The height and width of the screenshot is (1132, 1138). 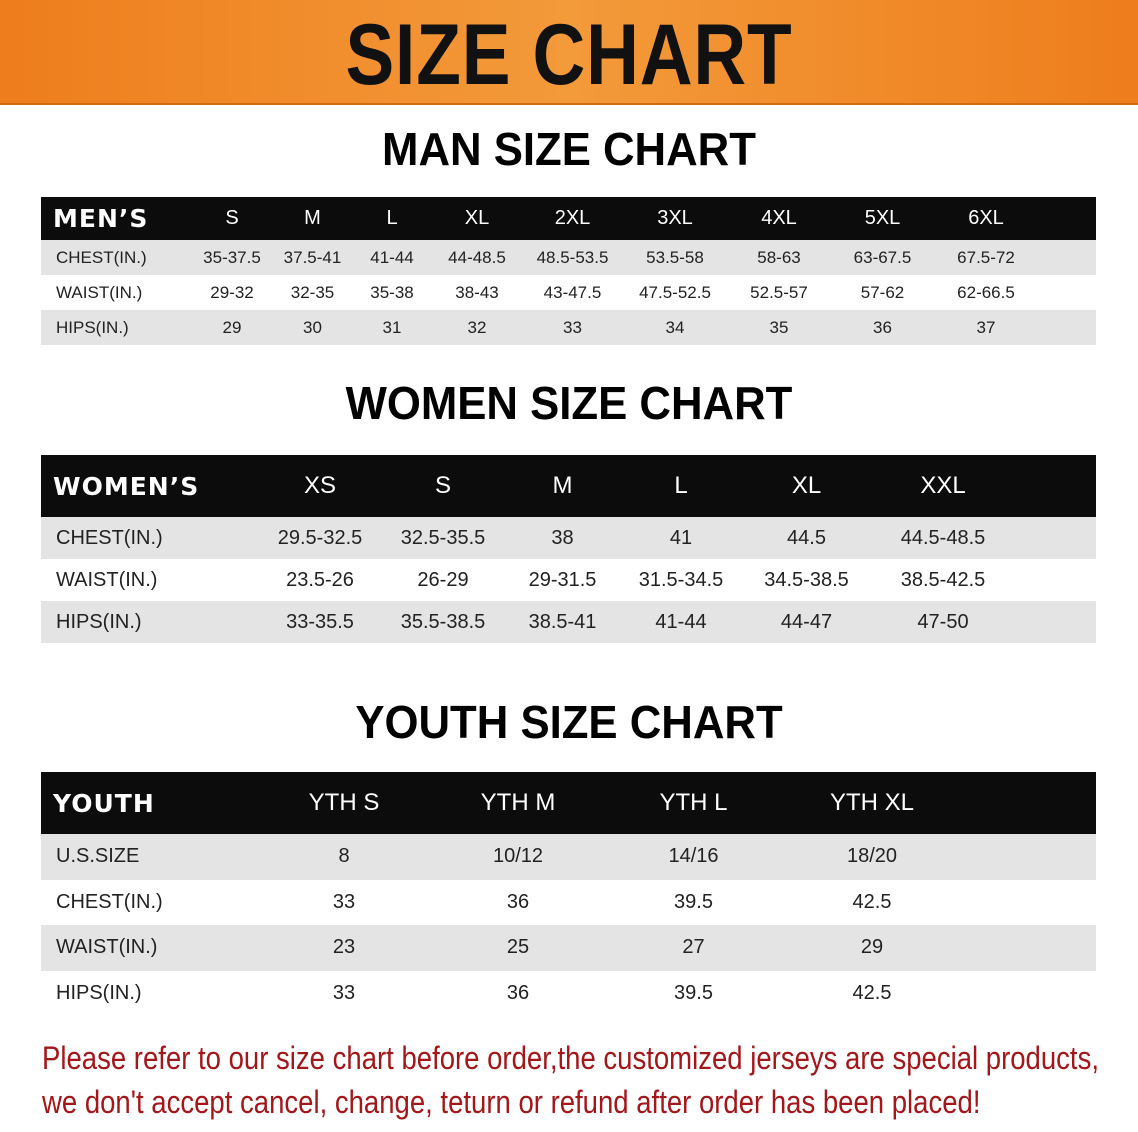 What do you see at coordinates (392, 292) in the screenshot?
I see `table-cell: 35-38` at bounding box center [392, 292].